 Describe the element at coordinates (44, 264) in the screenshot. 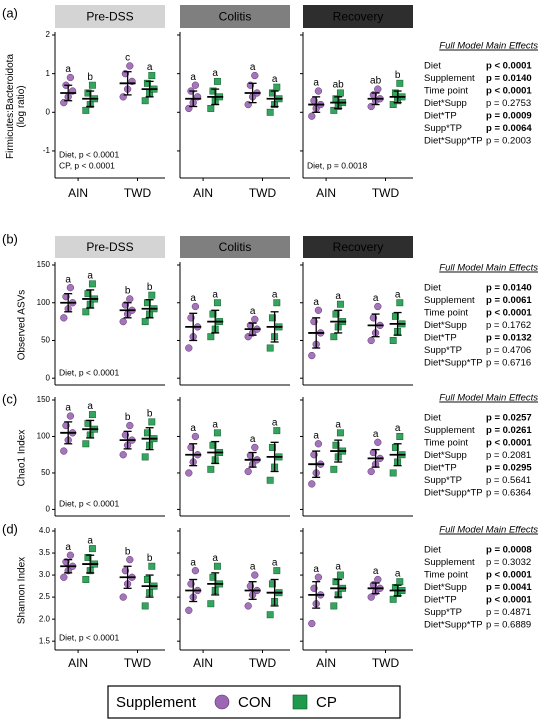

I see `y-tick-label: 150` at that location.